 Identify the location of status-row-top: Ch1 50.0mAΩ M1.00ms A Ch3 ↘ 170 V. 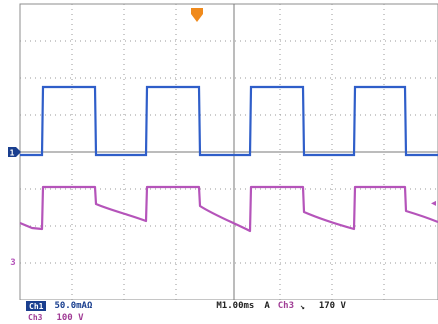
(219, 306).